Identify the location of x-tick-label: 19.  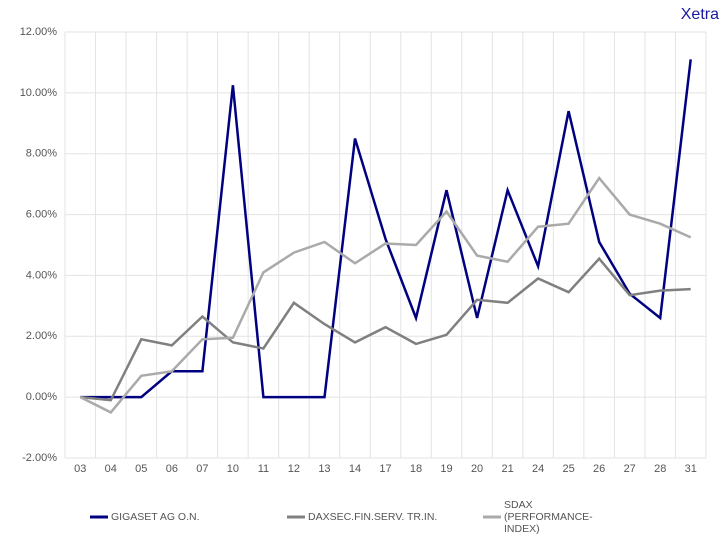
(446, 469).